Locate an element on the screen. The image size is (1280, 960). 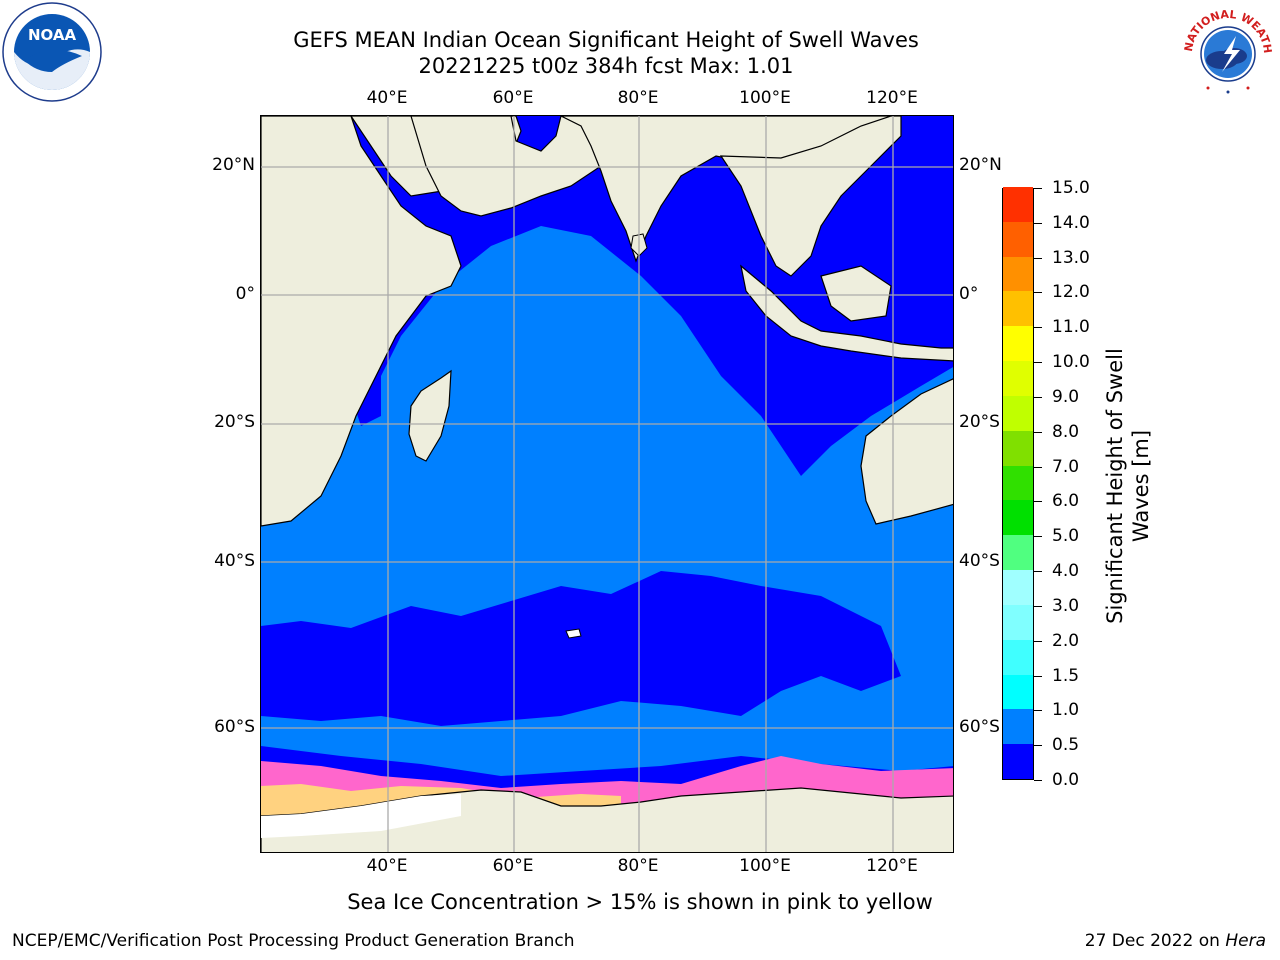
colorbar-tick-label: 13.0 is located at coordinates (1071, 257).